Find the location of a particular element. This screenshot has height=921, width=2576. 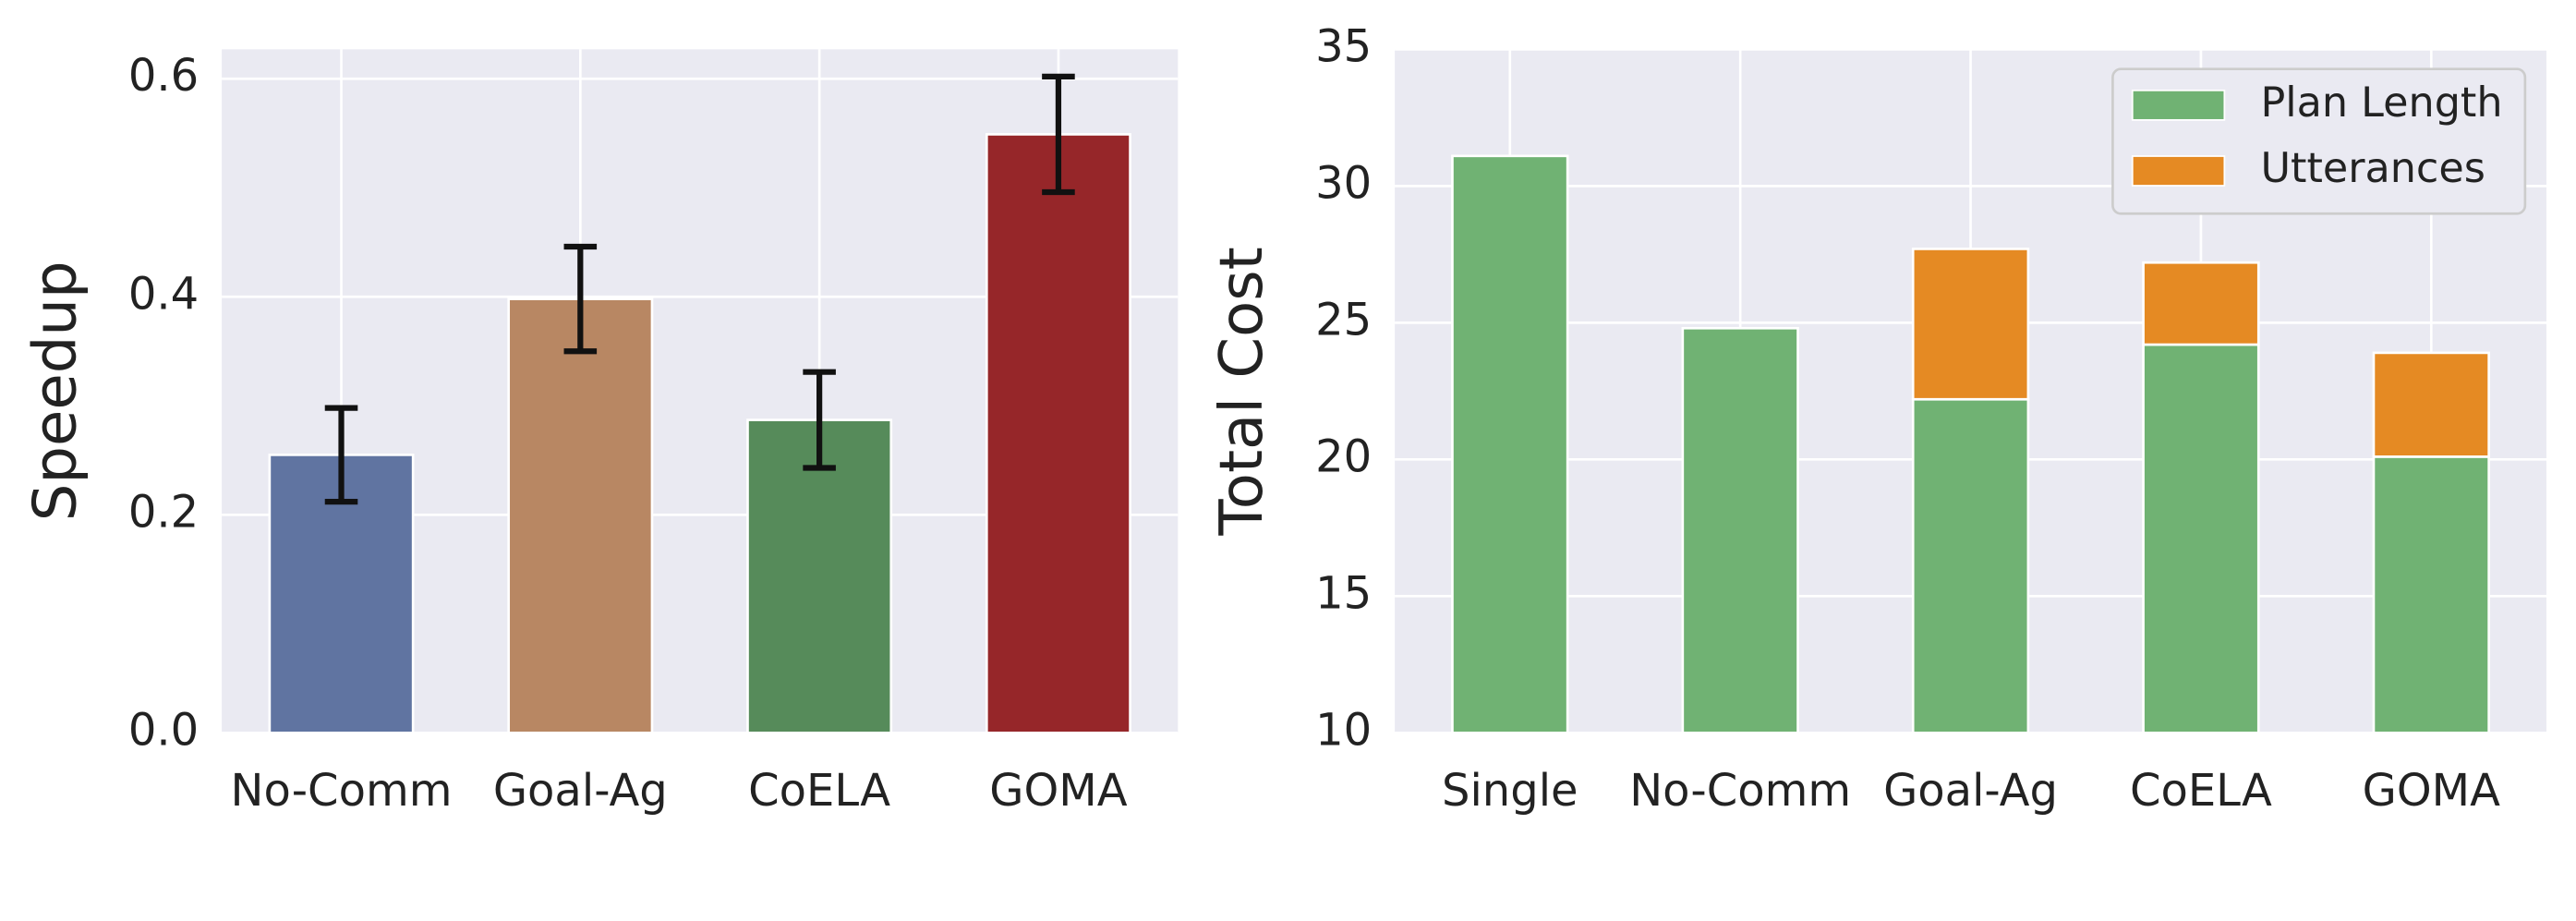

y-tick-label: 0.6 is located at coordinates (163, 76).